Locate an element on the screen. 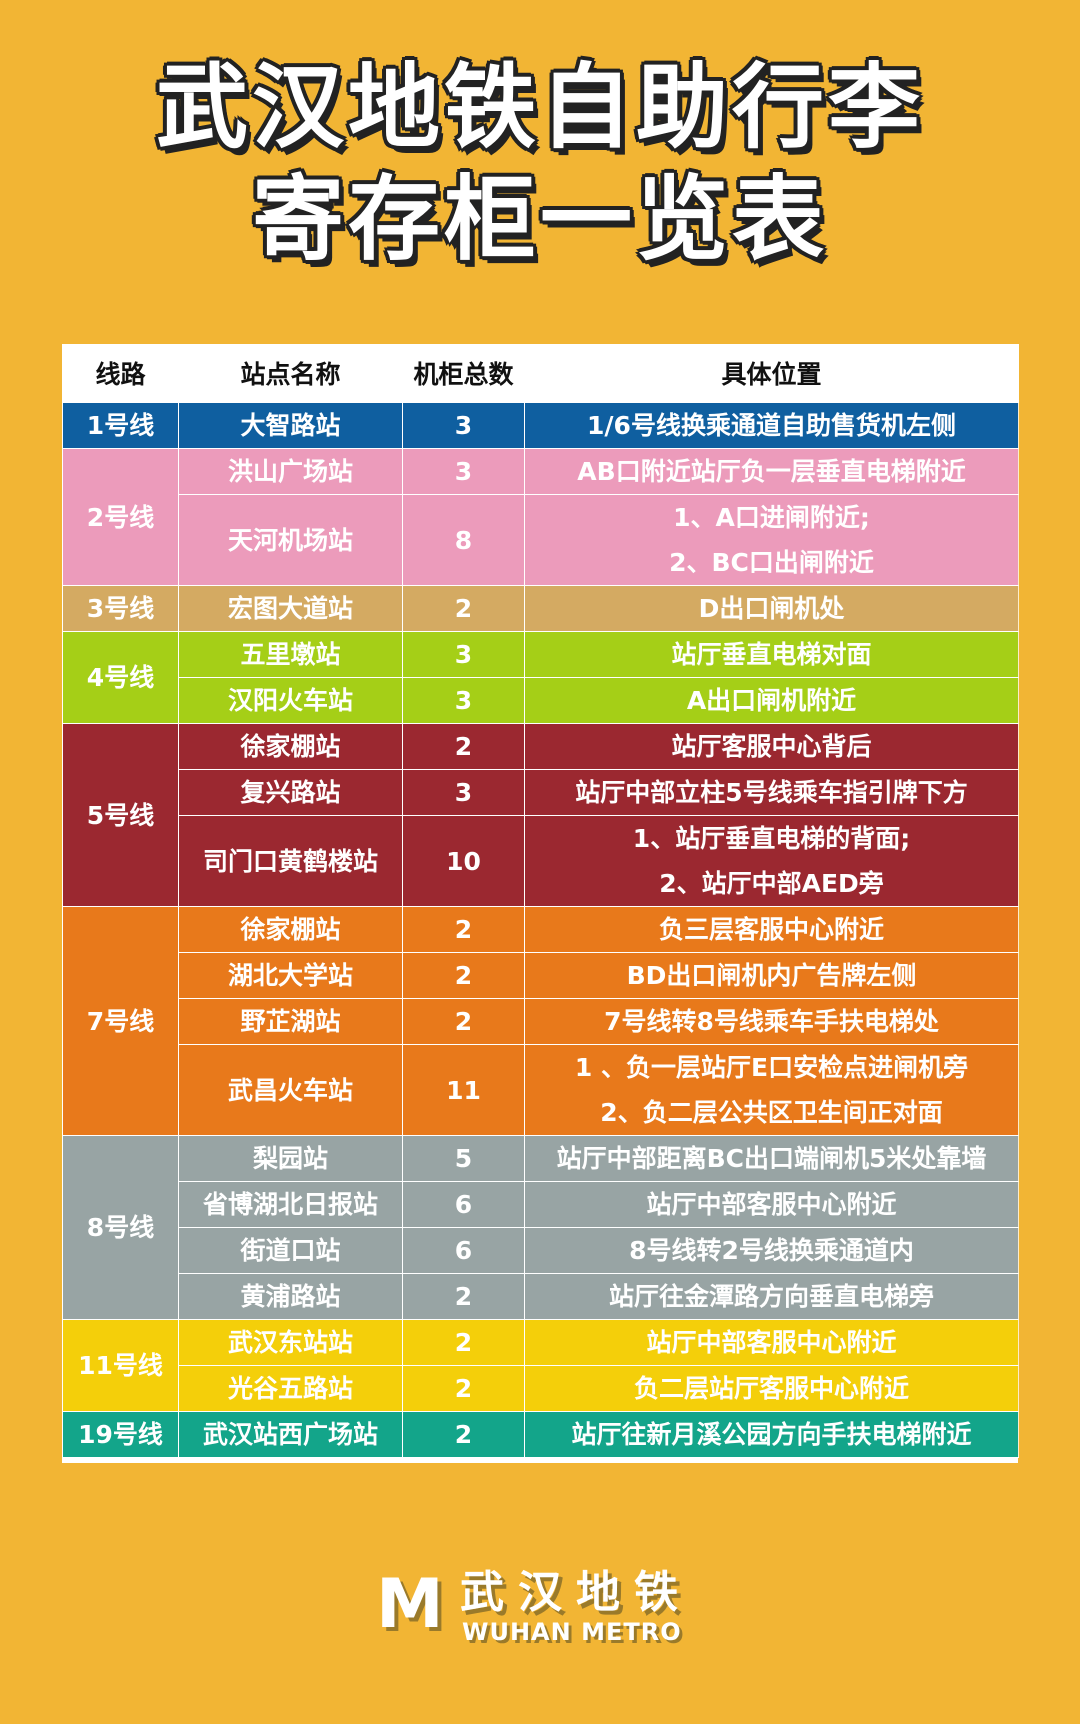 The width and height of the screenshot is (1080, 1724). location-line: 站厅垂直电梯对面 is located at coordinates (771, 654).